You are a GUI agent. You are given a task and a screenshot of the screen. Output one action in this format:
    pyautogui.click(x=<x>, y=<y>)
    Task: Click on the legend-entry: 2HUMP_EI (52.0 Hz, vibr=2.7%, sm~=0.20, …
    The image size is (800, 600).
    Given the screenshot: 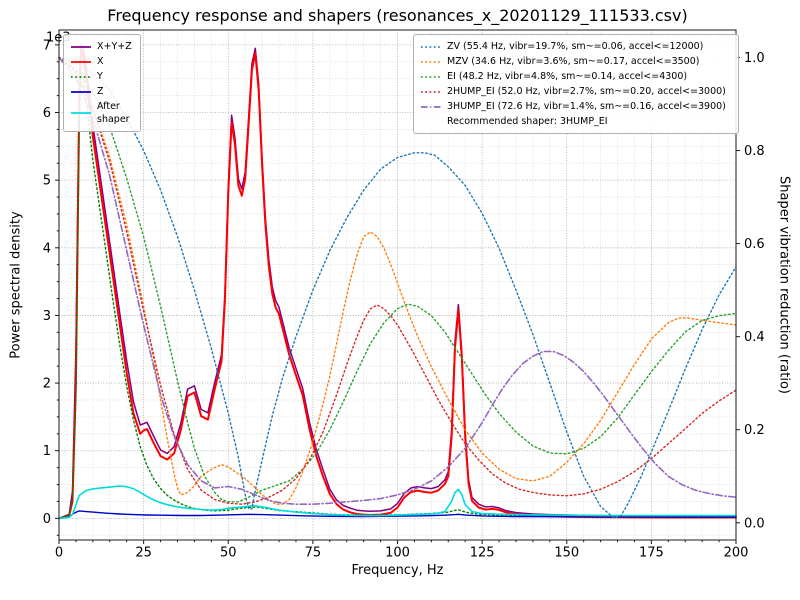 What is the action you would take?
    pyautogui.click(x=576, y=91)
    